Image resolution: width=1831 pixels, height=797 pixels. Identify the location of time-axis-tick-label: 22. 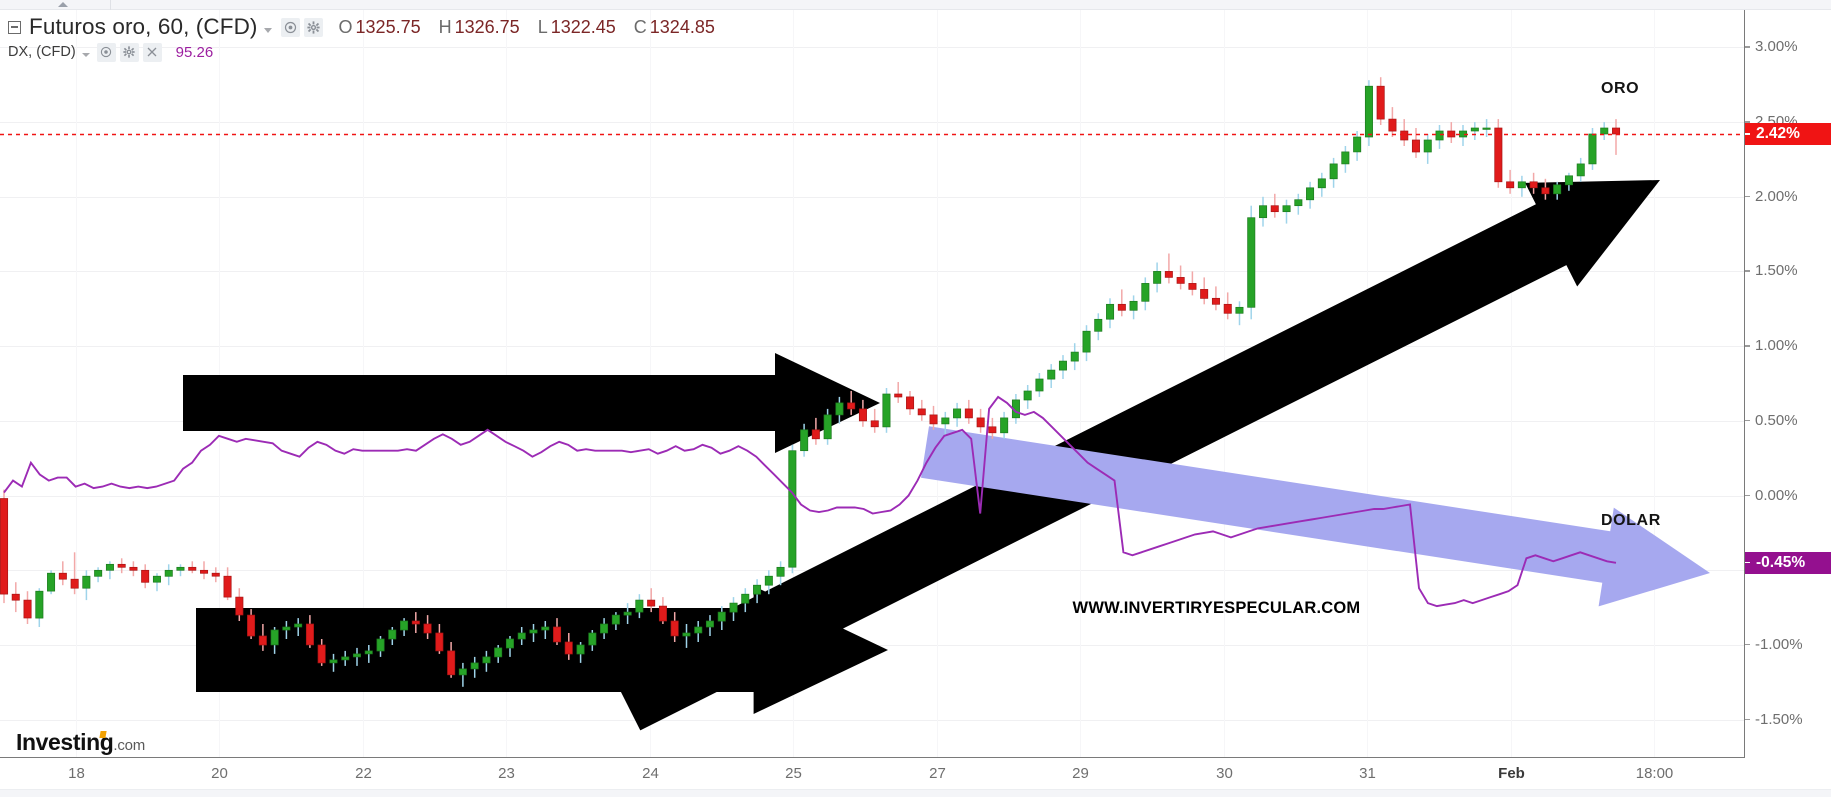
(363, 773).